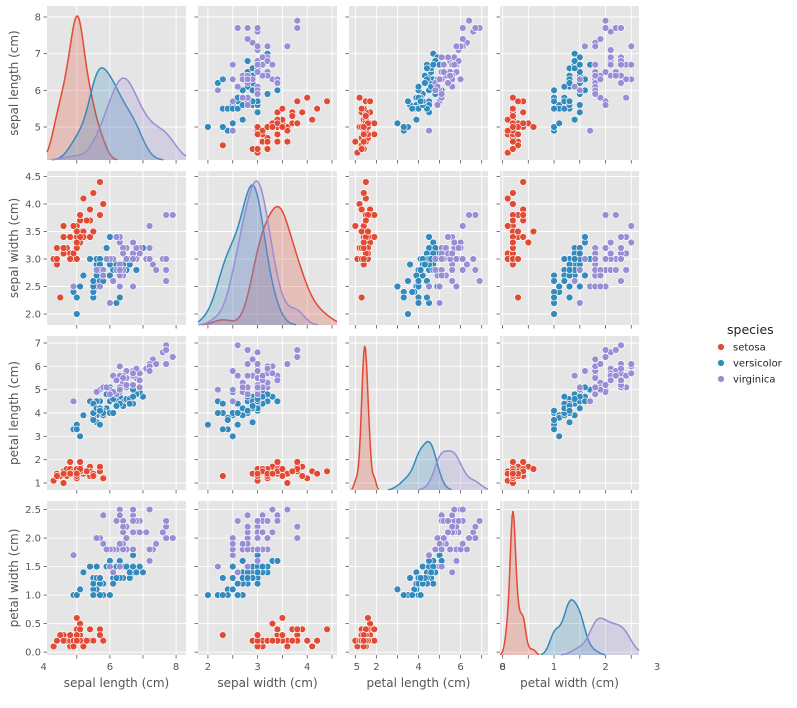 This screenshot has width=797, height=708. What do you see at coordinates (33, 510) in the screenshot?
I see `y-tick-label: 2.5` at bounding box center [33, 510].